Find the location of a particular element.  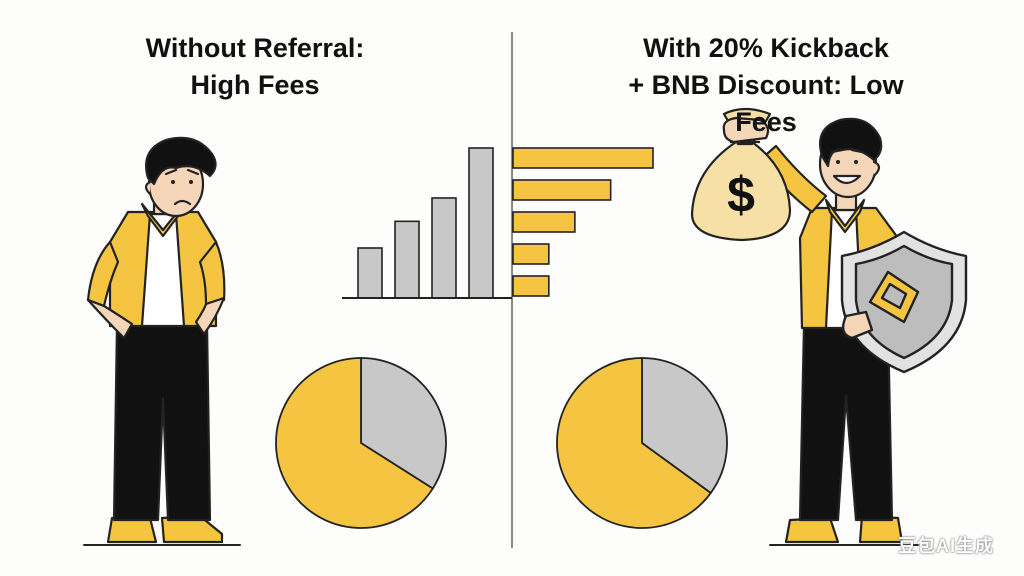

bnb-diamond-inner is located at coordinates (894, 296).